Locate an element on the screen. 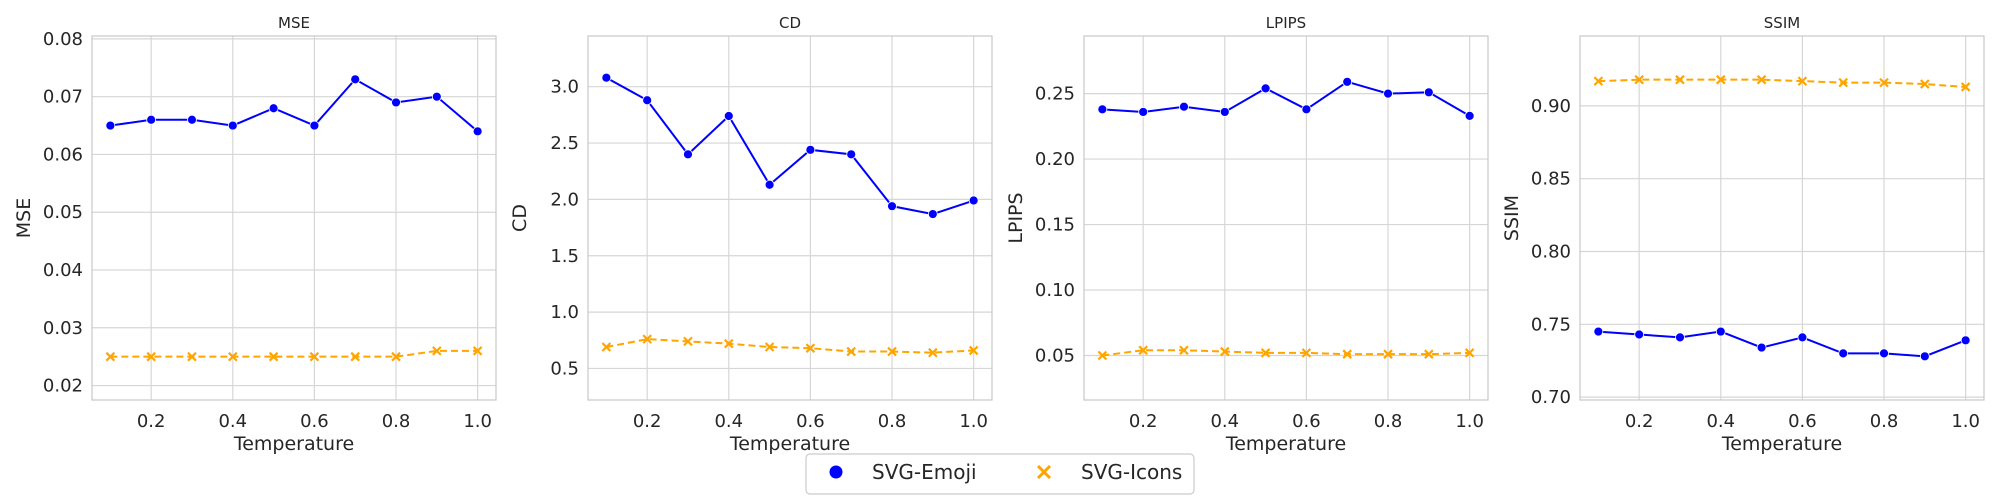 This screenshot has width=2000, height=500. y-tick-label: 0.20 is located at coordinates (1055, 159).